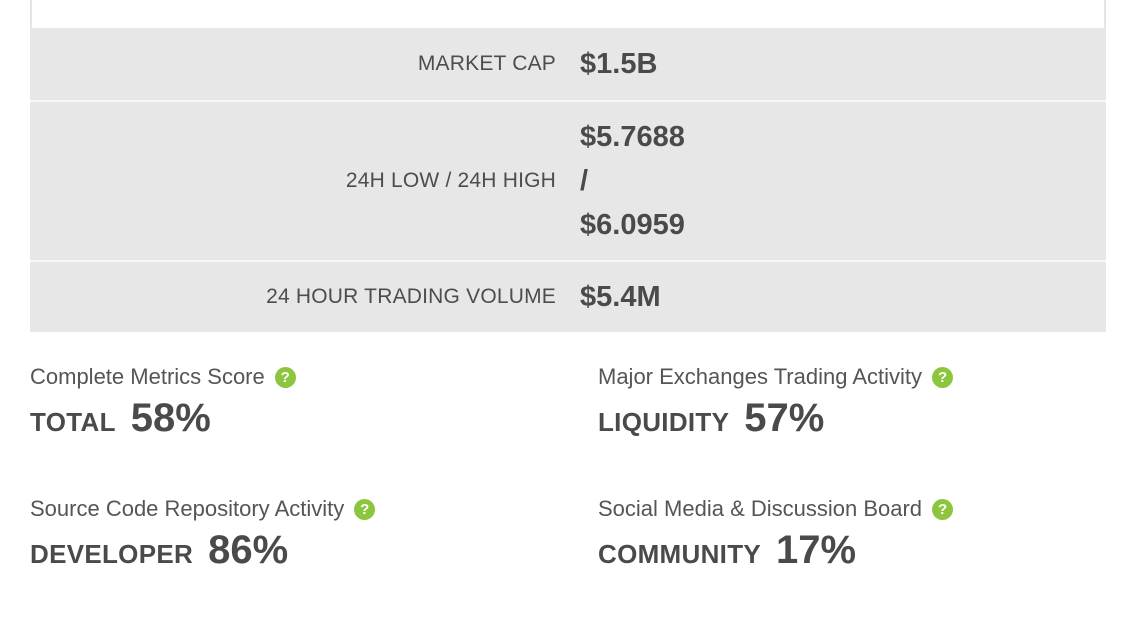 The width and height of the screenshot is (1136, 640). I want to click on metric-total-score: TOTAL 58%, so click(300, 418).